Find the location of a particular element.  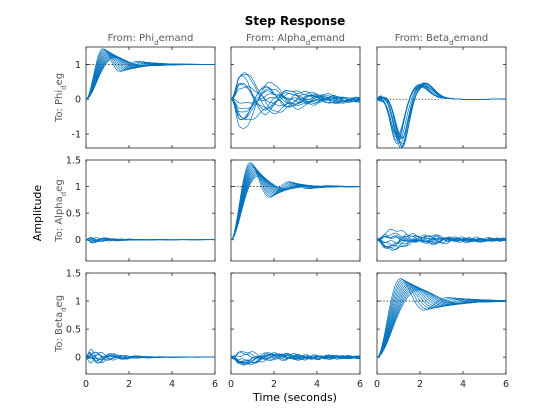

subplot-r2-c2 is located at coordinates (295, 210).